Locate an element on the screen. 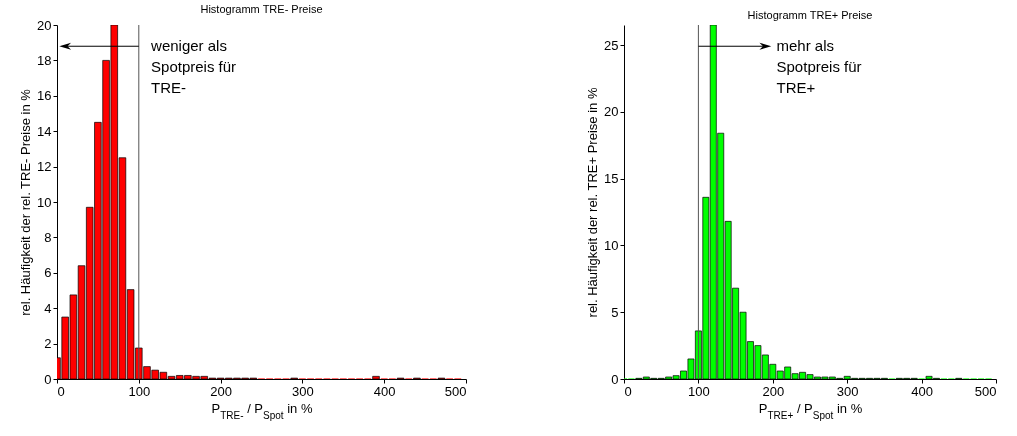  y-tick-label: 2 is located at coordinates (48, 344).